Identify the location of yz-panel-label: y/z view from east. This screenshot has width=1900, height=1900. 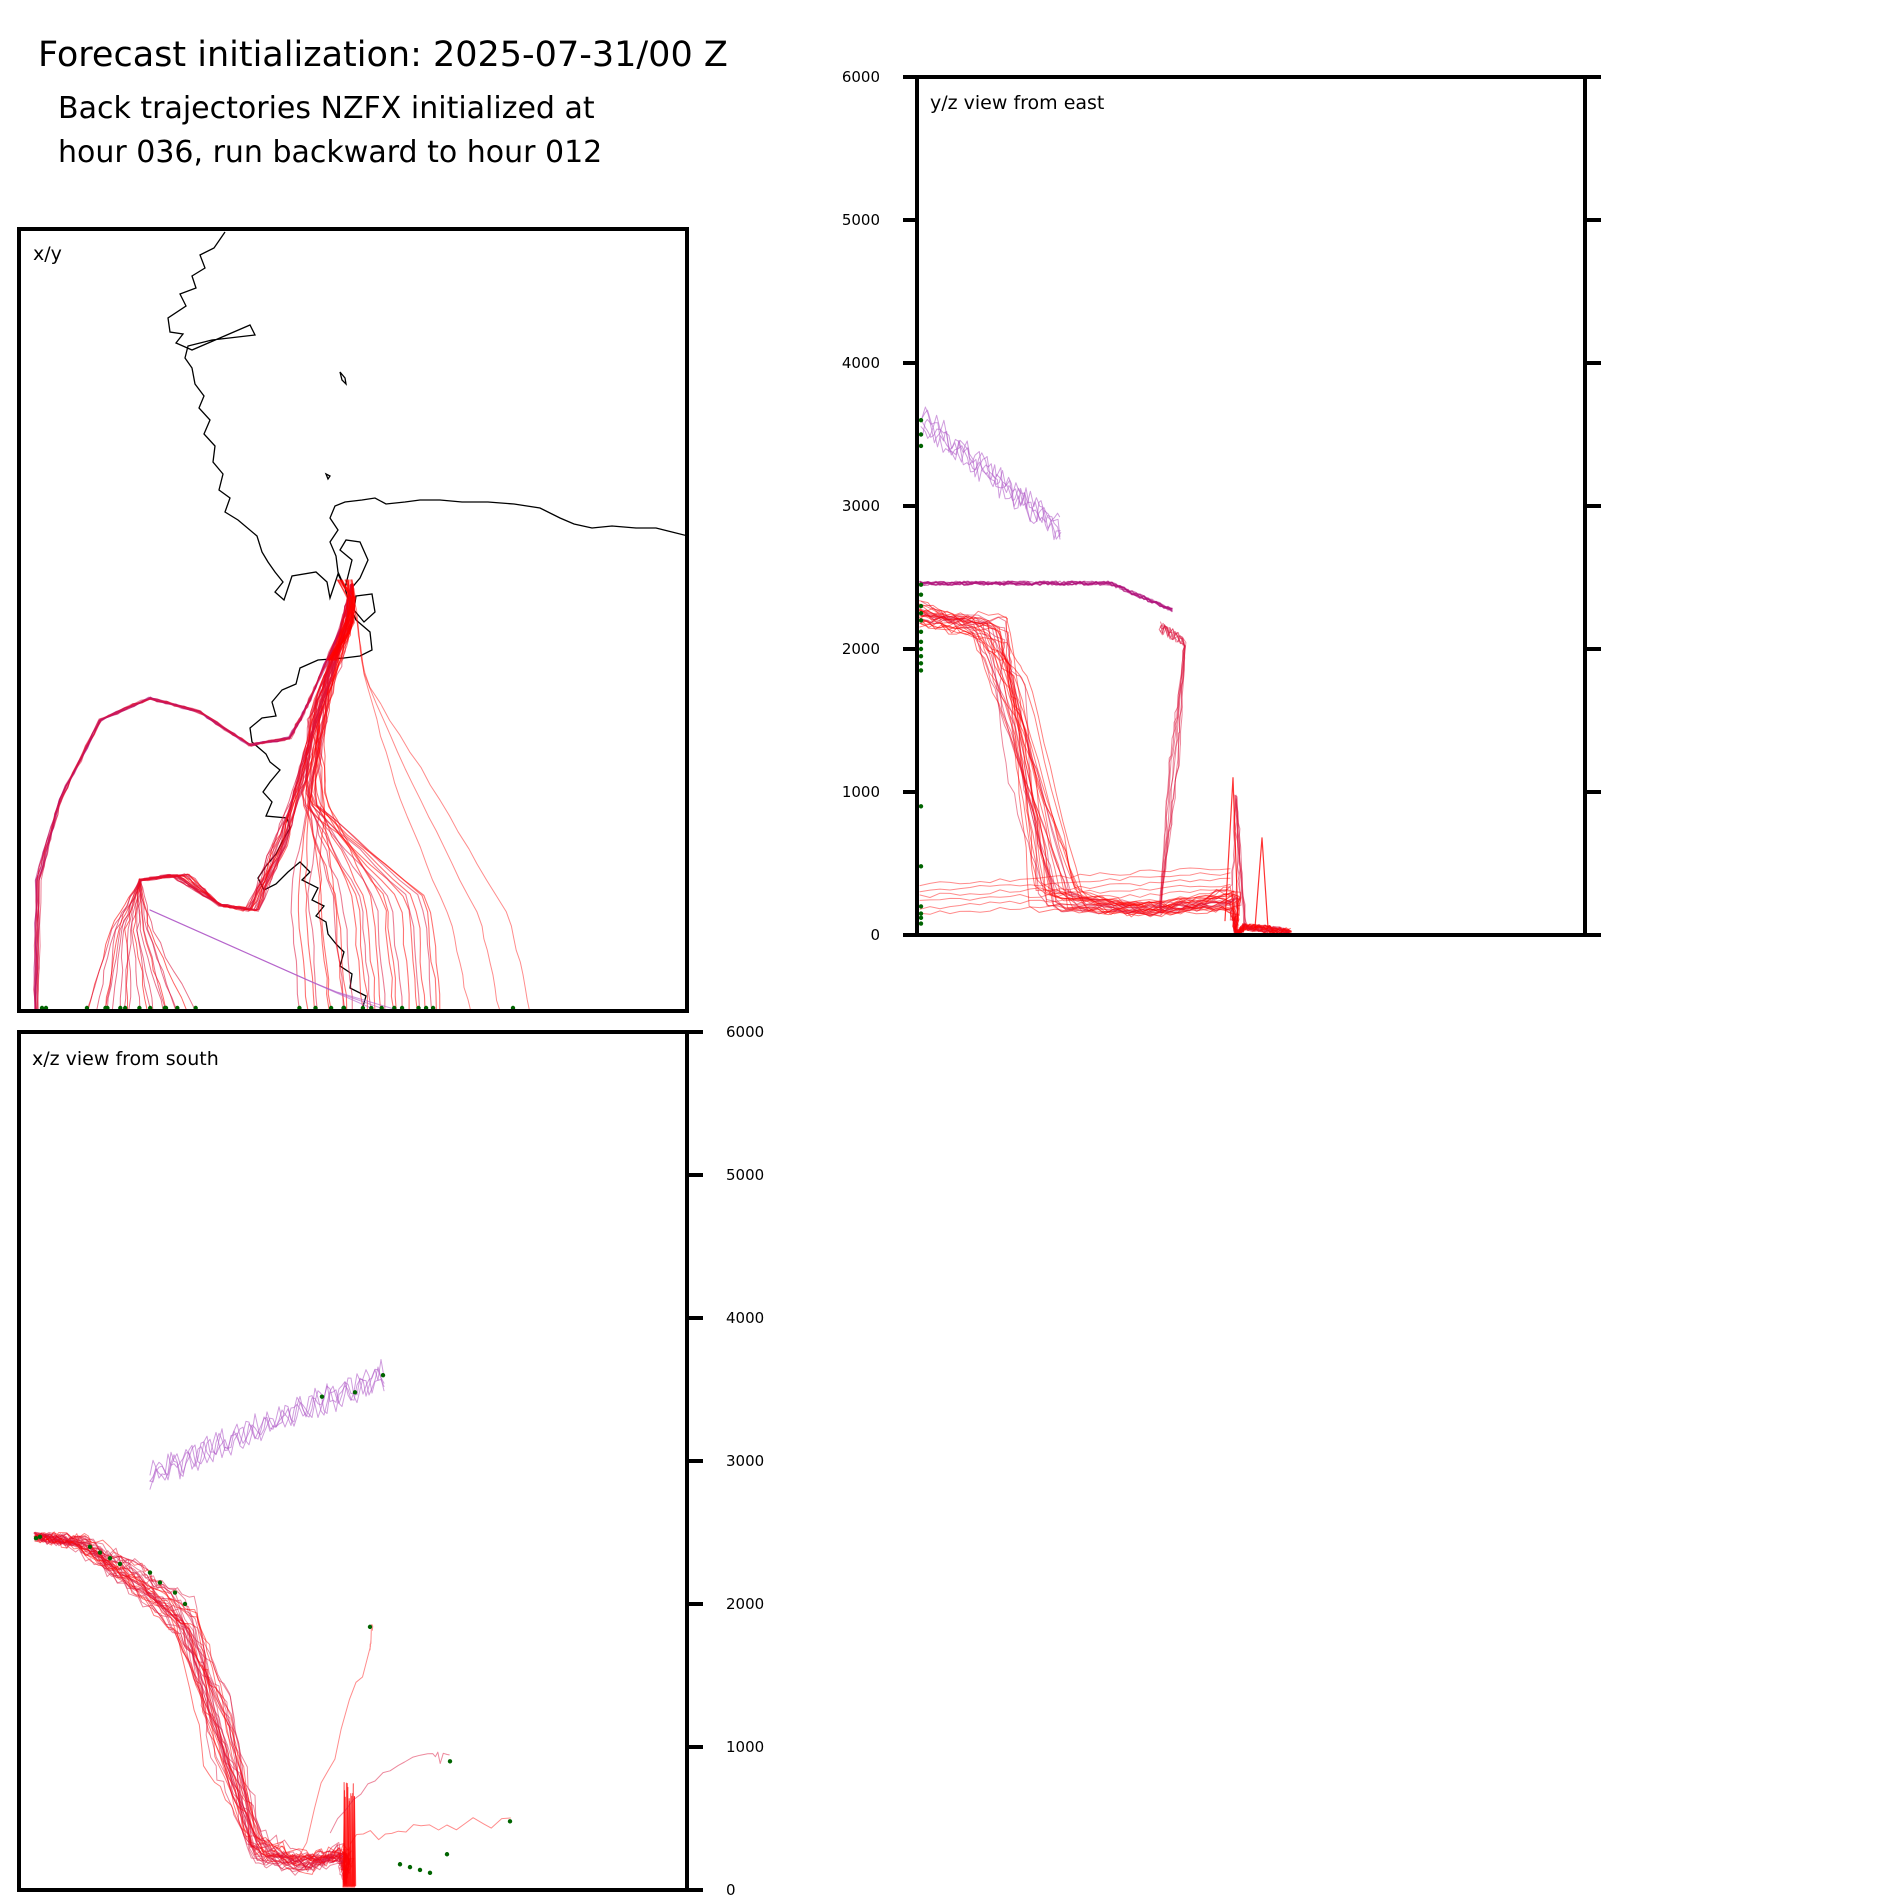
(1017, 103).